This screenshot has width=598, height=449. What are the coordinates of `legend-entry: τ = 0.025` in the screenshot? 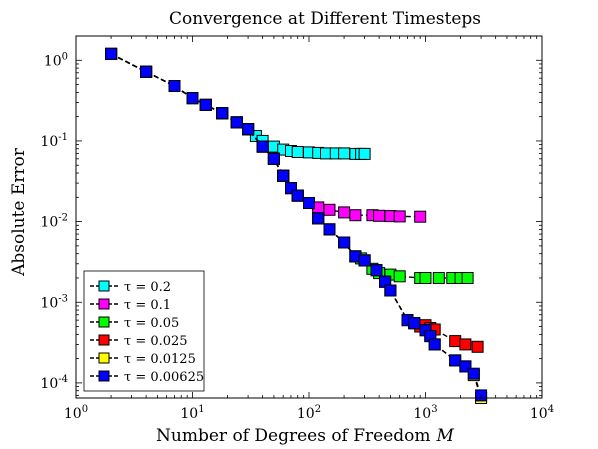 It's located at (139, 341).